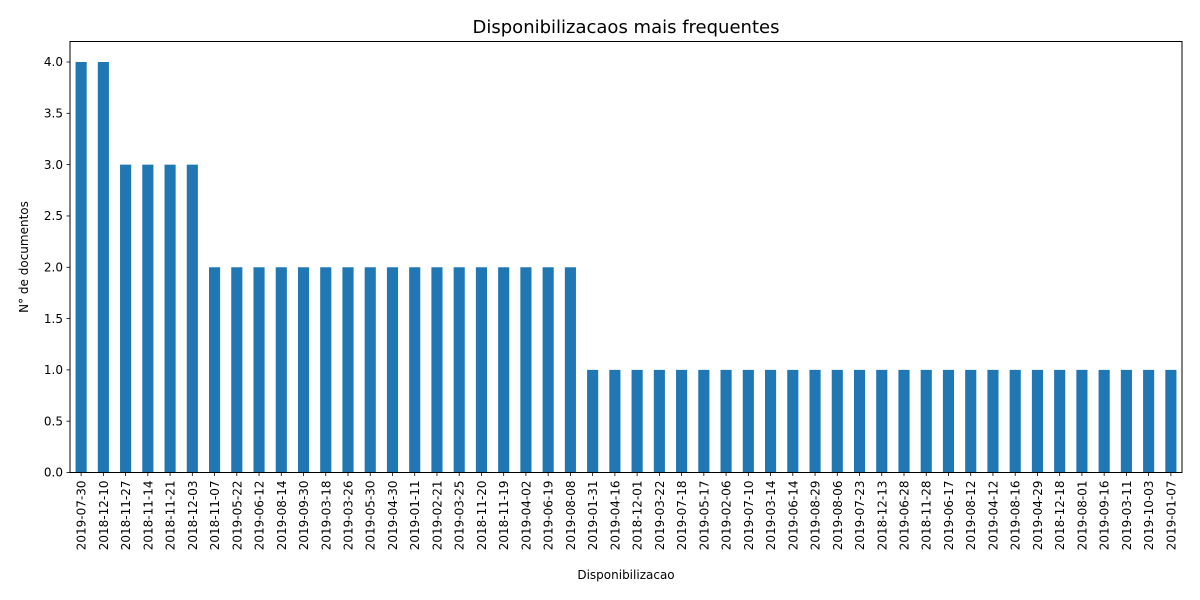 The width and height of the screenshot is (1200, 600). Describe the element at coordinates (682, 516) in the screenshot. I see `x-tick-label: 2019-07-18` at that location.